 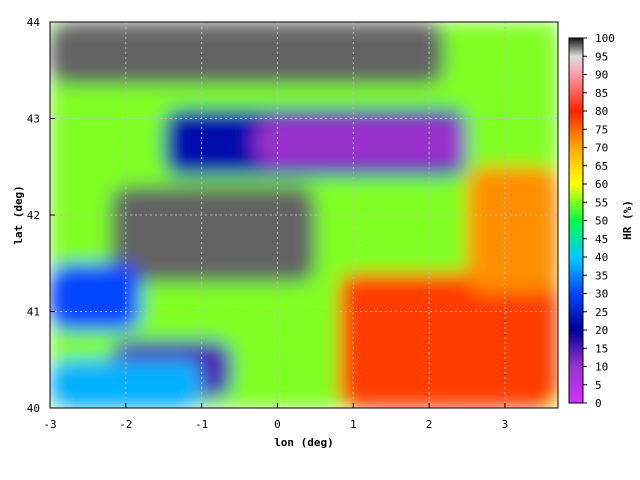 I want to click on y-axis: 40 41 42 43 44, so click(x=41, y=215).